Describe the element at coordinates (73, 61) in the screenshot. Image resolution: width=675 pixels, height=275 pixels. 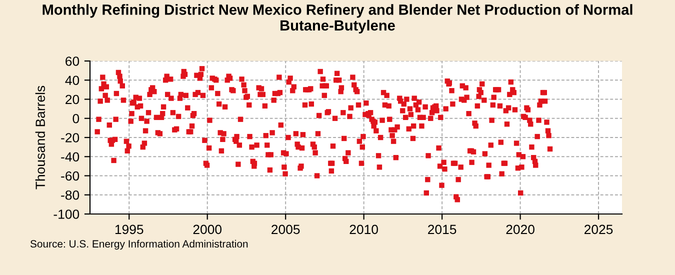
I see `y-tick-label: 60` at that location.